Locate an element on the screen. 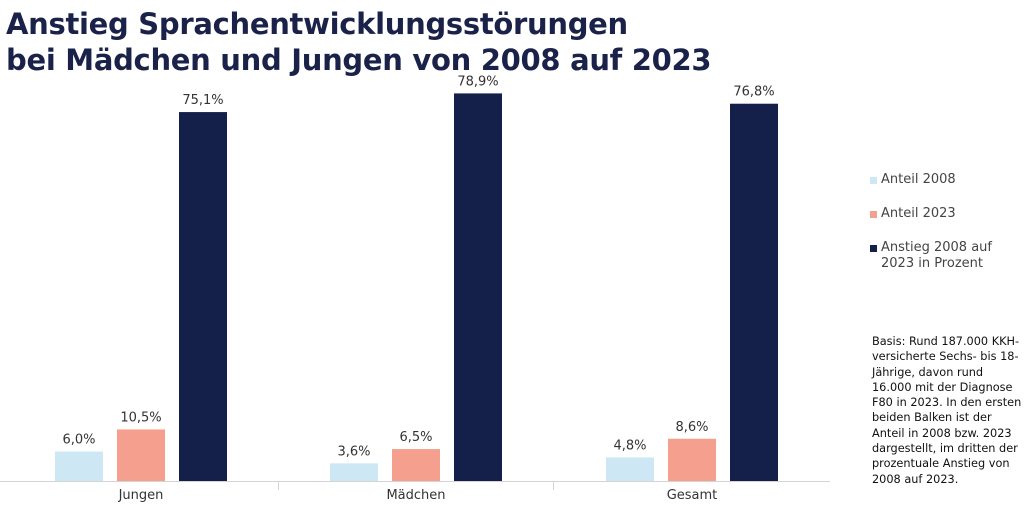  bar-maedchen-anstieg-2008-auf-2023-in-prozent is located at coordinates (478, 287).